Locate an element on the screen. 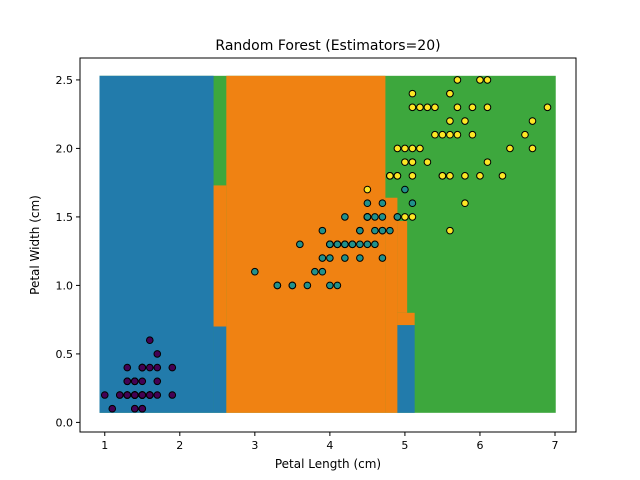  x-tick-label: 4 is located at coordinates (329, 445).